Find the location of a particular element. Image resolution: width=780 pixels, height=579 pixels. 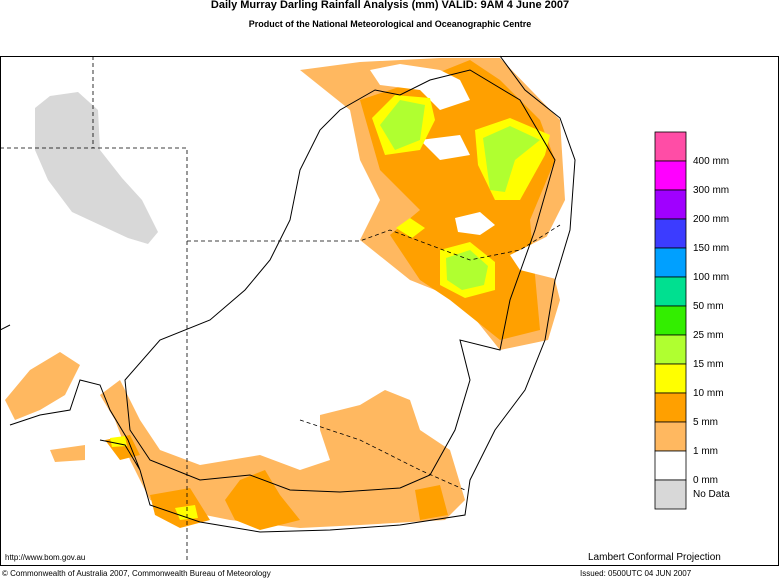

legend-label: 1 mm is located at coordinates (705, 451).